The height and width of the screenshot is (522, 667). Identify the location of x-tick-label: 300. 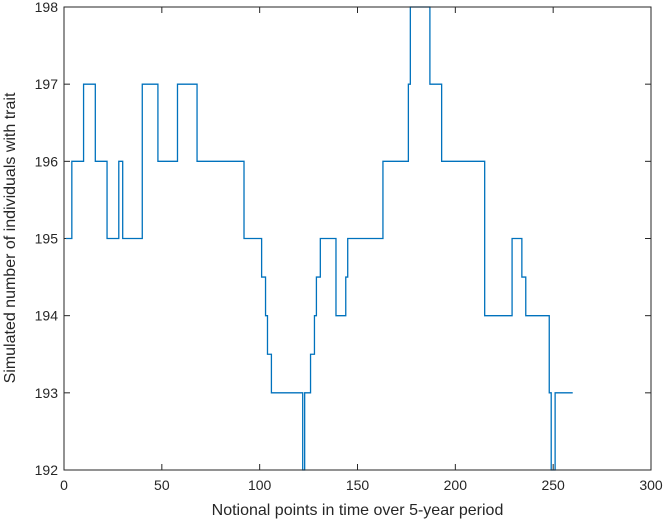
(651, 485).